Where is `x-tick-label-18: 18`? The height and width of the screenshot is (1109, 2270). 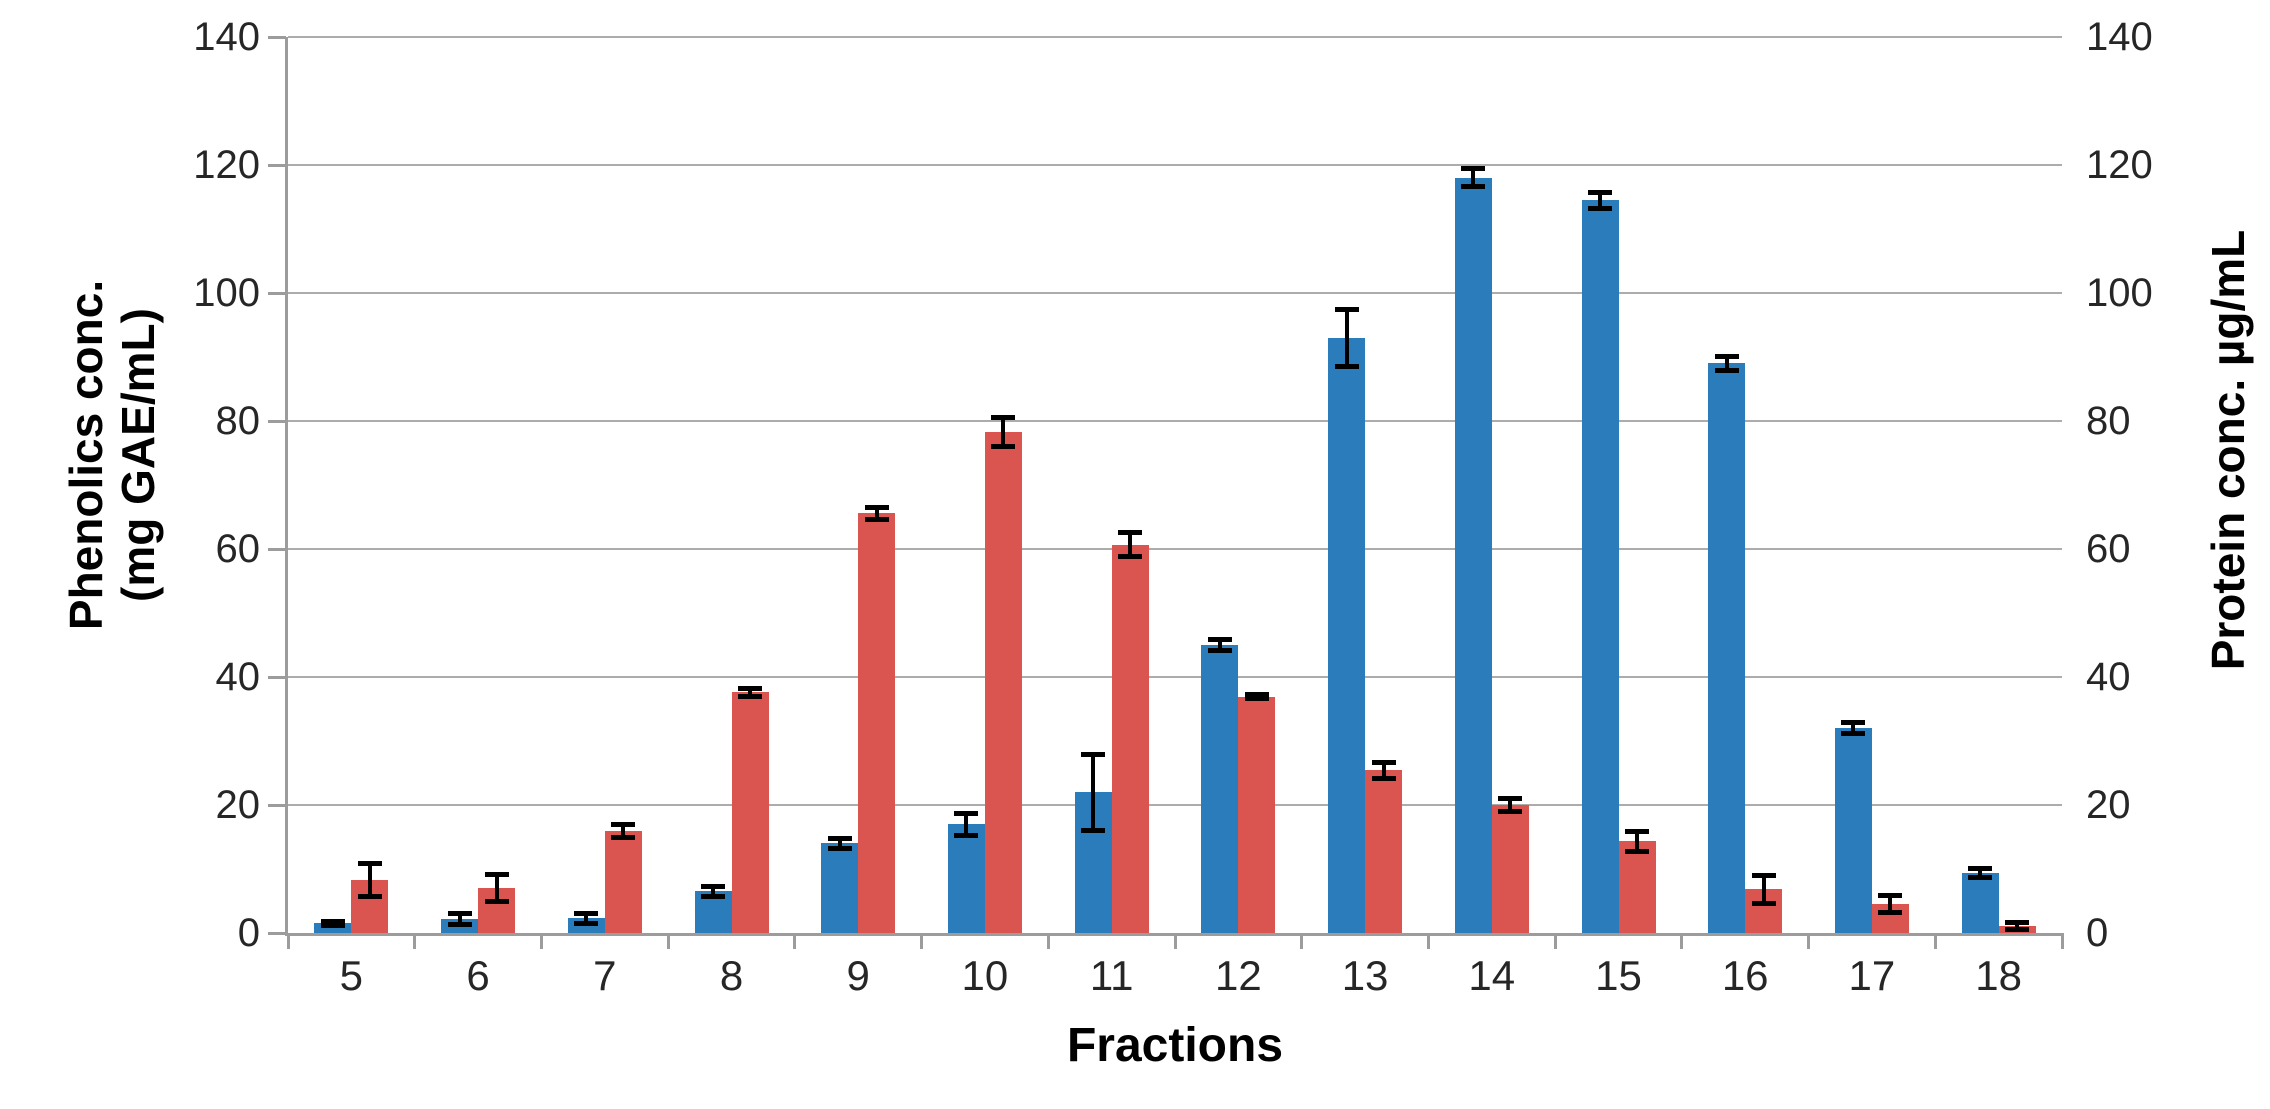 x-tick-label-18: 18 is located at coordinates (1998, 975).